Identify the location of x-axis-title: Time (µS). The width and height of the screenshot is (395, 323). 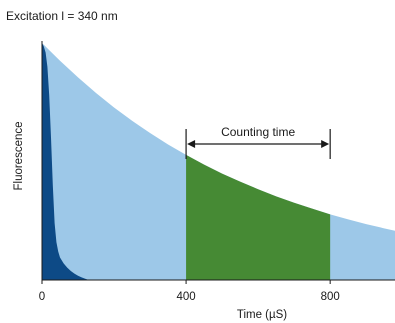
(262, 315).